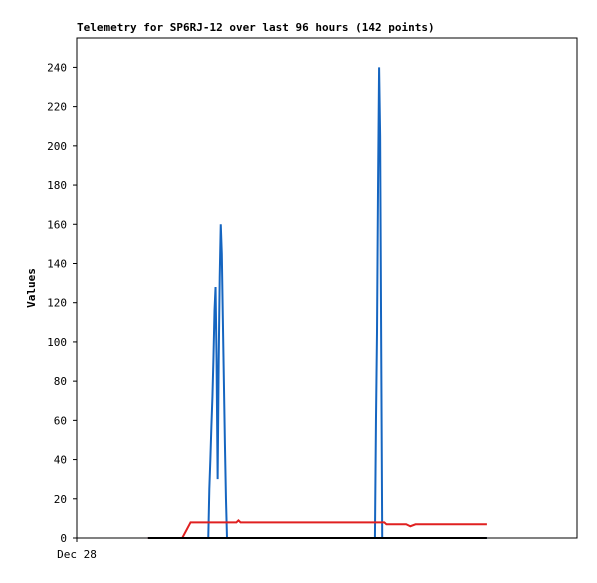 Image resolution: width=597 pixels, height=583 pixels. I want to click on x-tick-label: Dec 28, so click(77, 554).